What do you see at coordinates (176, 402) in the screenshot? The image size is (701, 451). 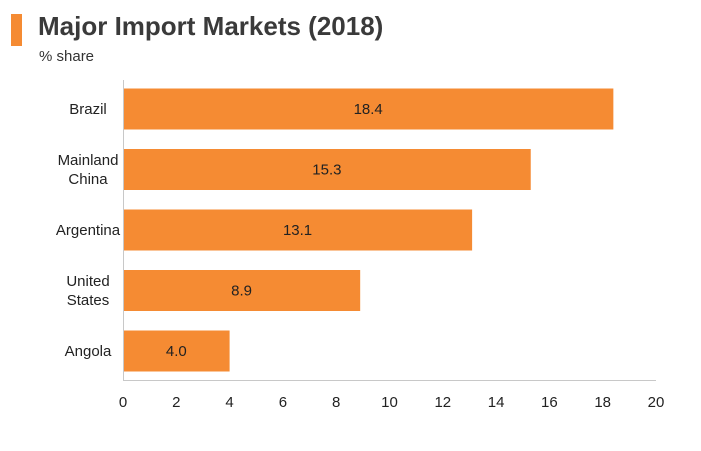 I see `x-tick-label: 2` at bounding box center [176, 402].